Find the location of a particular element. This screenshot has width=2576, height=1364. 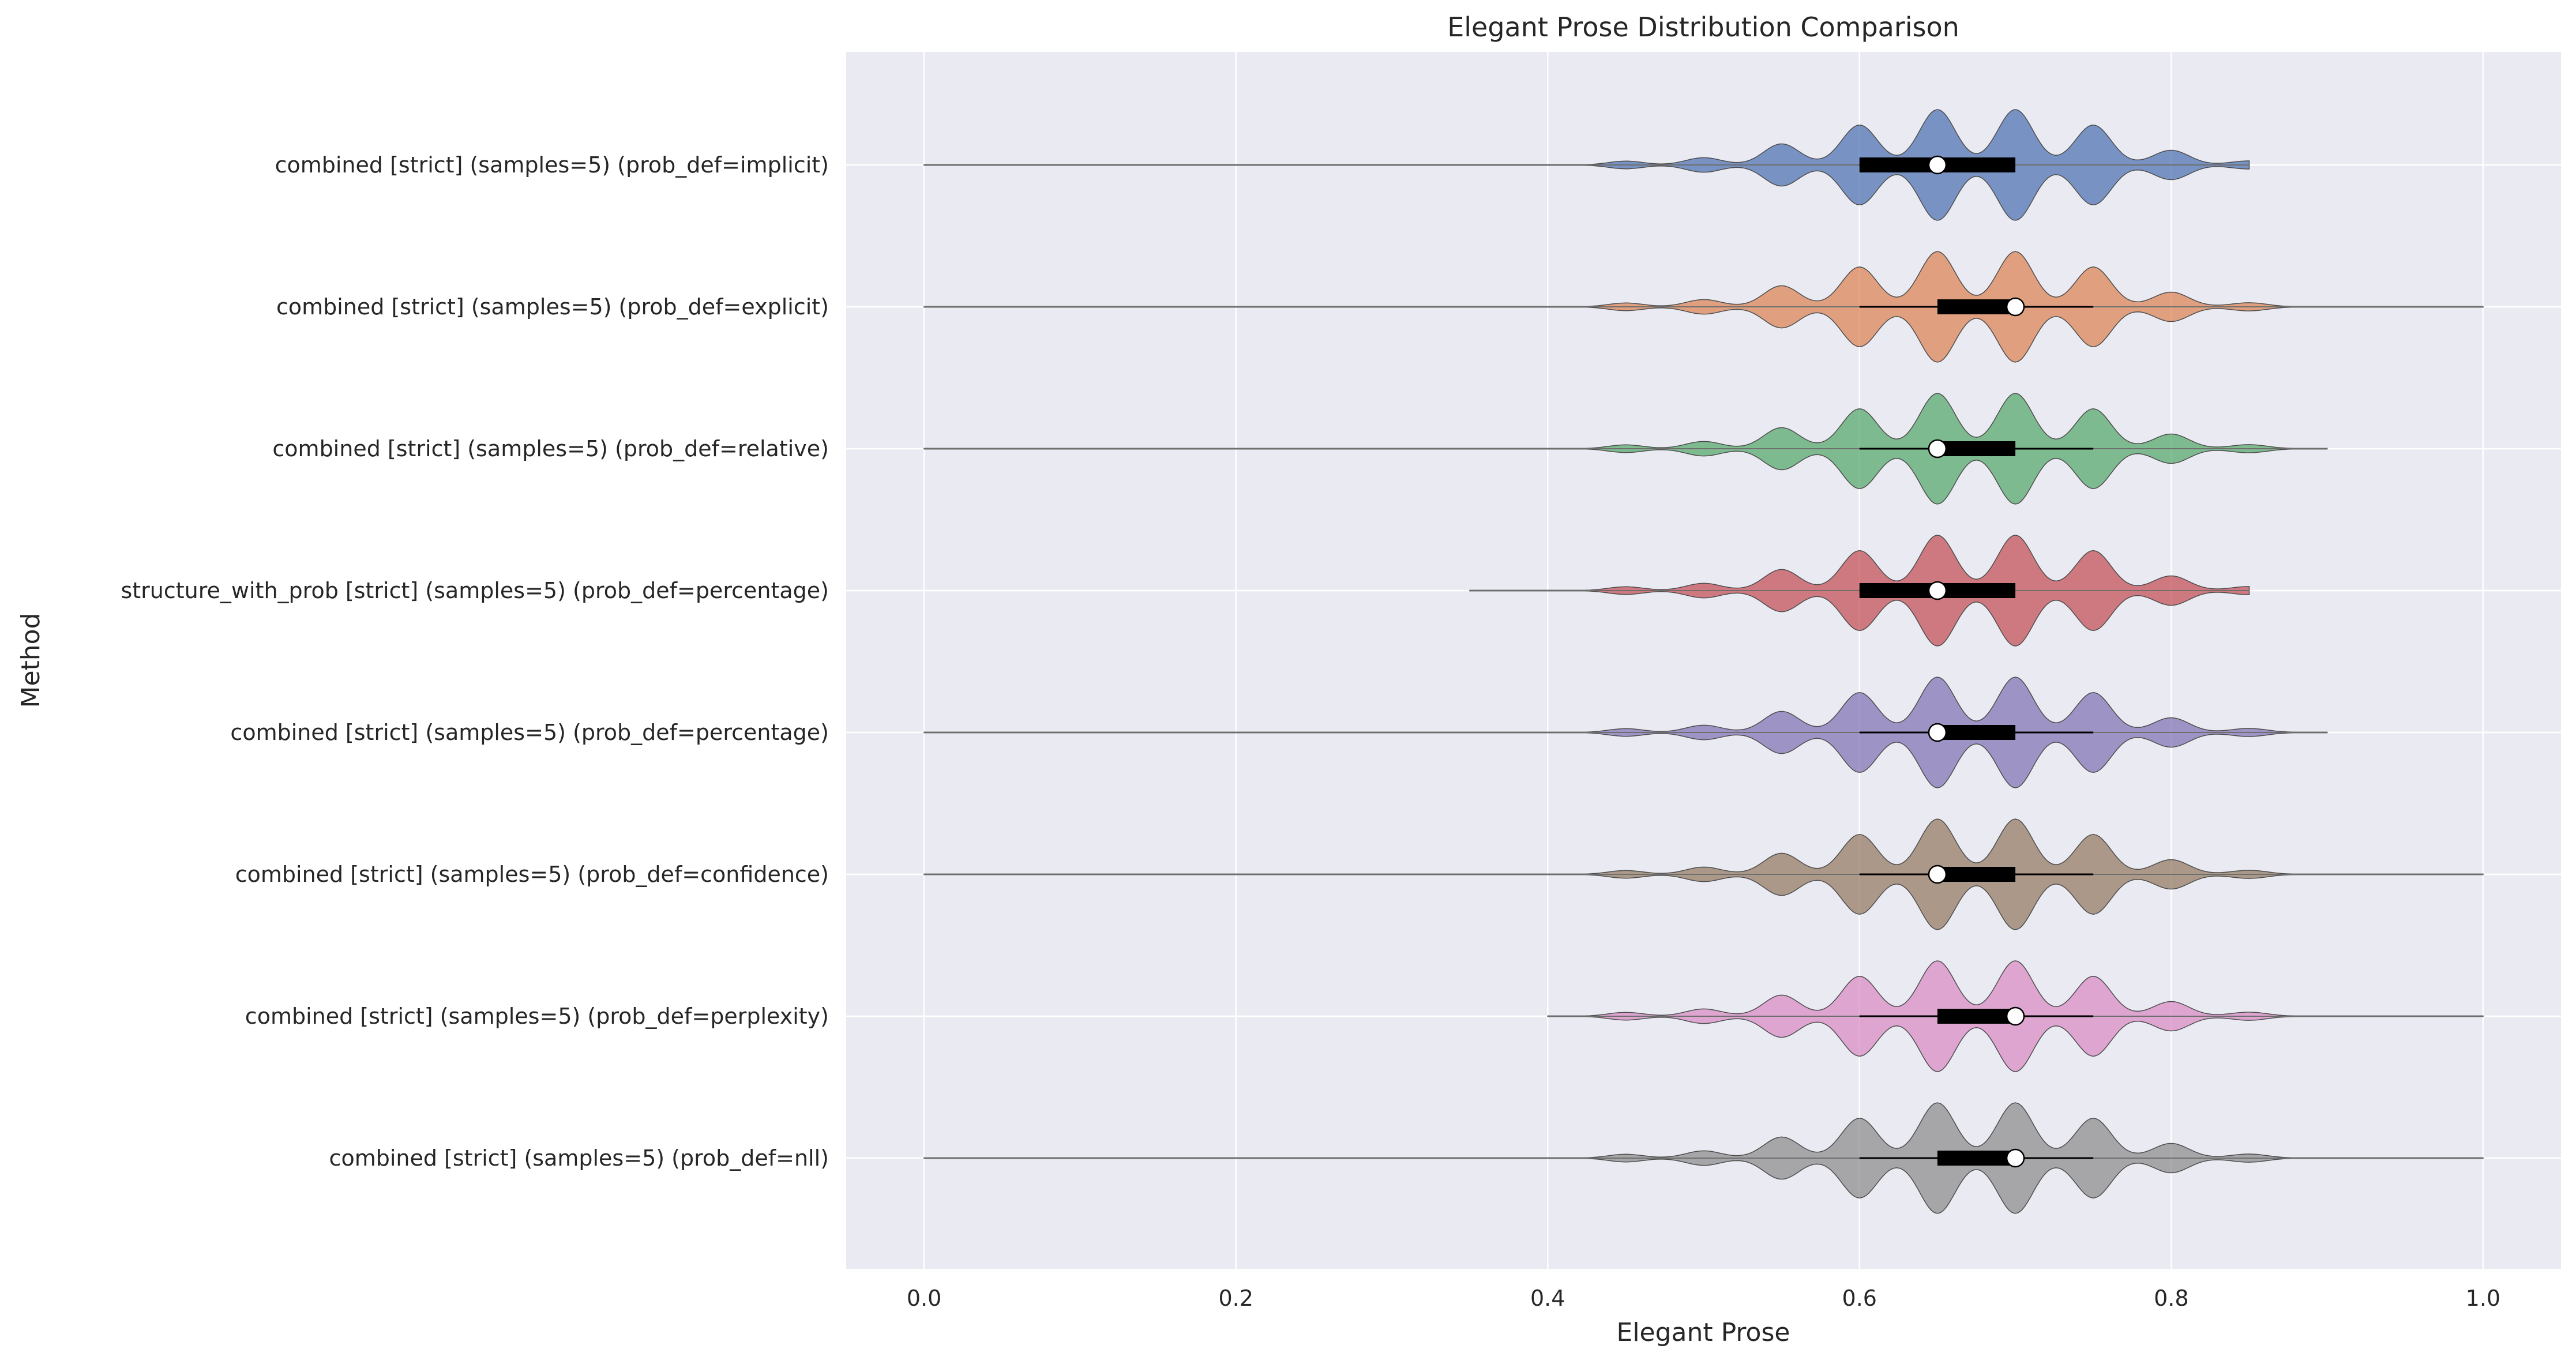

x-tick-label: 0.8 is located at coordinates (2171, 1299).